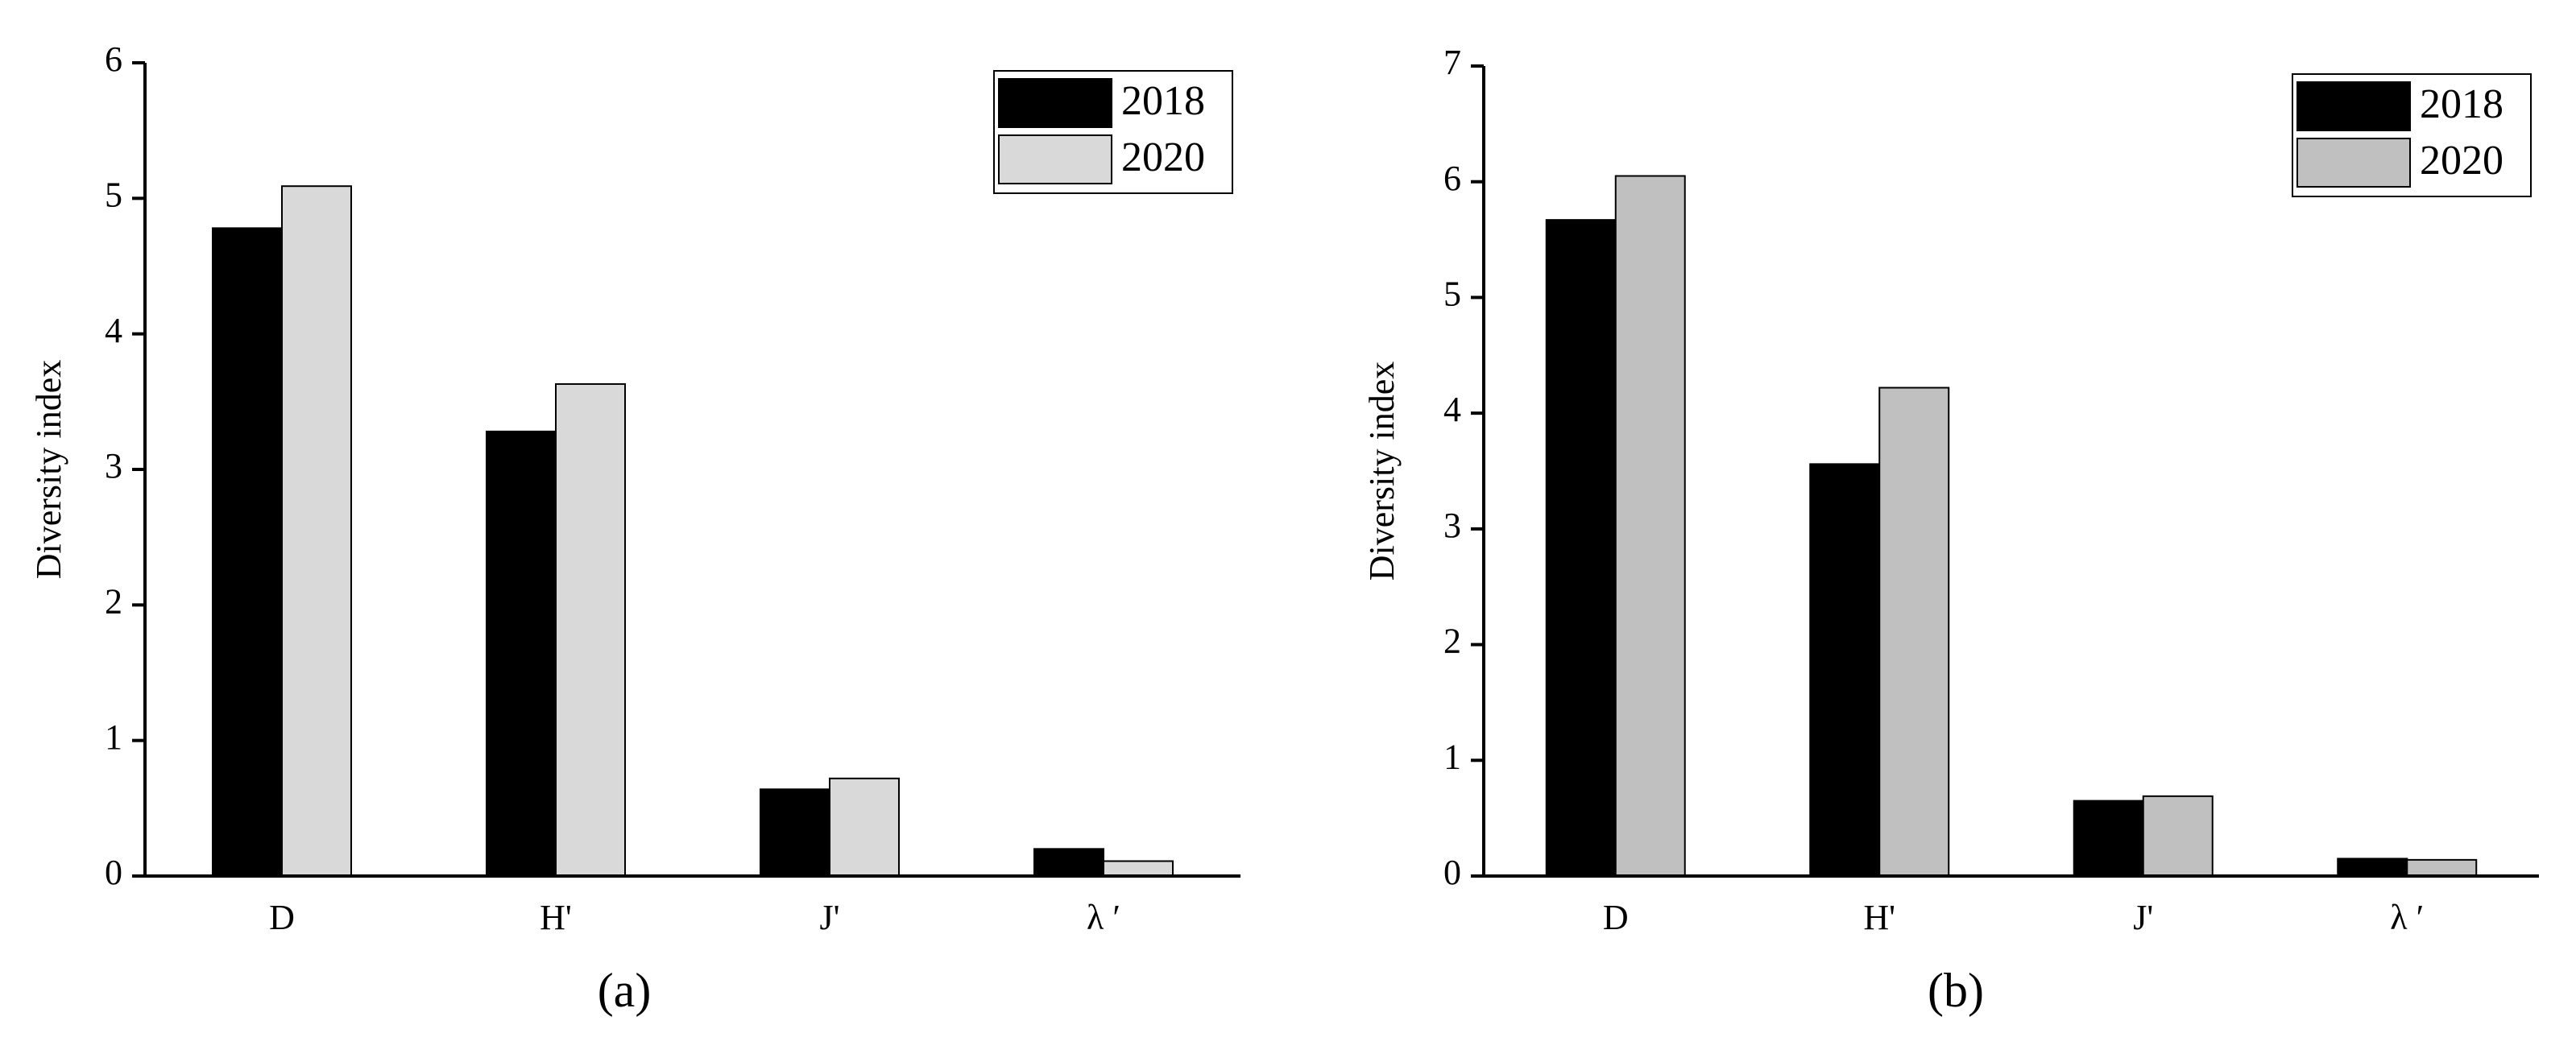 This screenshot has height=1058, width=2576. I want to click on caption: (a), so click(625, 990).